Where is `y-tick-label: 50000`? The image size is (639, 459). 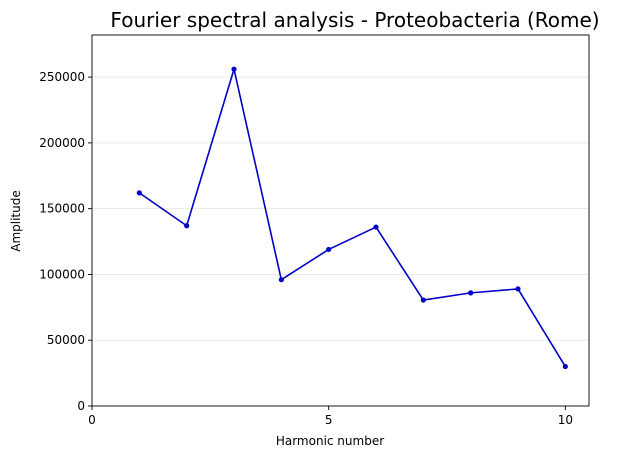 y-tick-label: 50000 is located at coordinates (66, 340).